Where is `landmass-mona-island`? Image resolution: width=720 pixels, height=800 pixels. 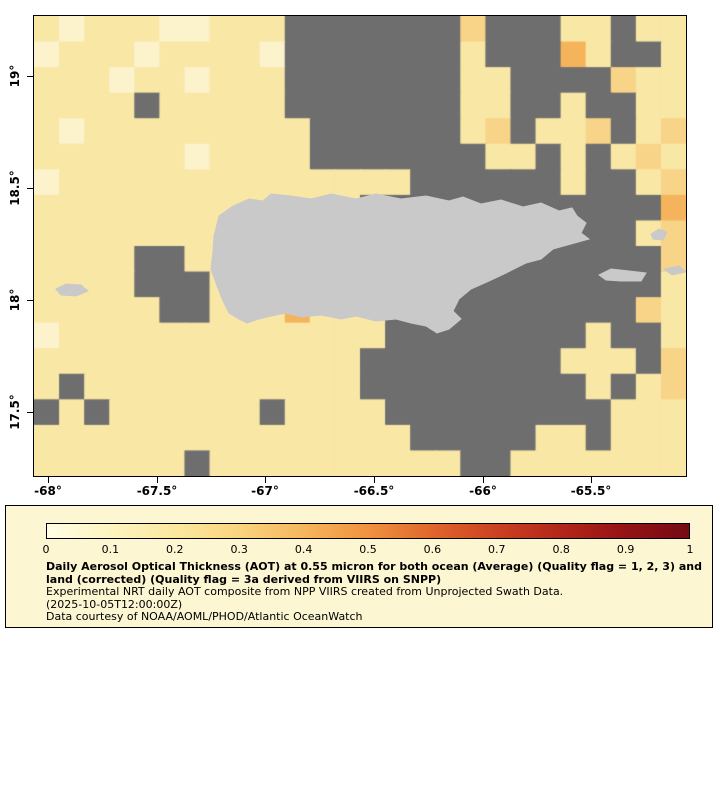
landmass-mona-island is located at coordinates (72, 290).